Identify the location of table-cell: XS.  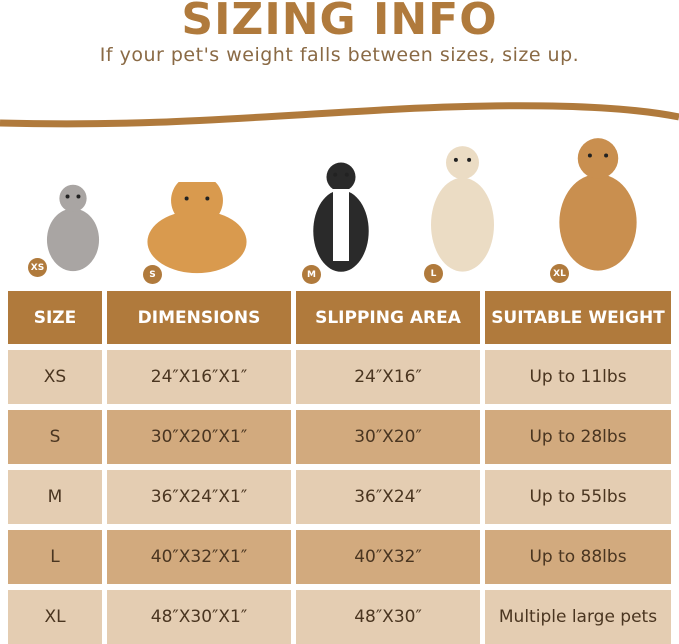
(55, 377).